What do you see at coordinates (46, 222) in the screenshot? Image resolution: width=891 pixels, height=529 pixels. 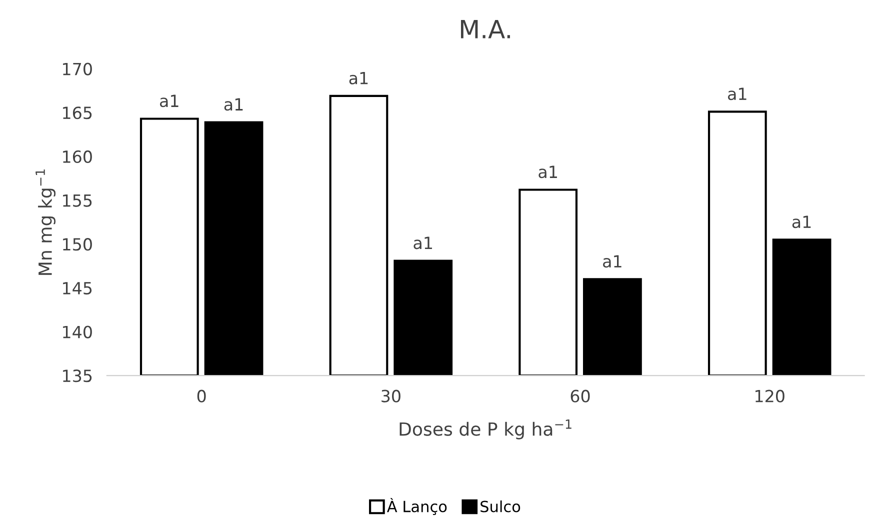 I see `y-axis-title: Mn mg kg$^{−1}$` at bounding box center [46, 222].